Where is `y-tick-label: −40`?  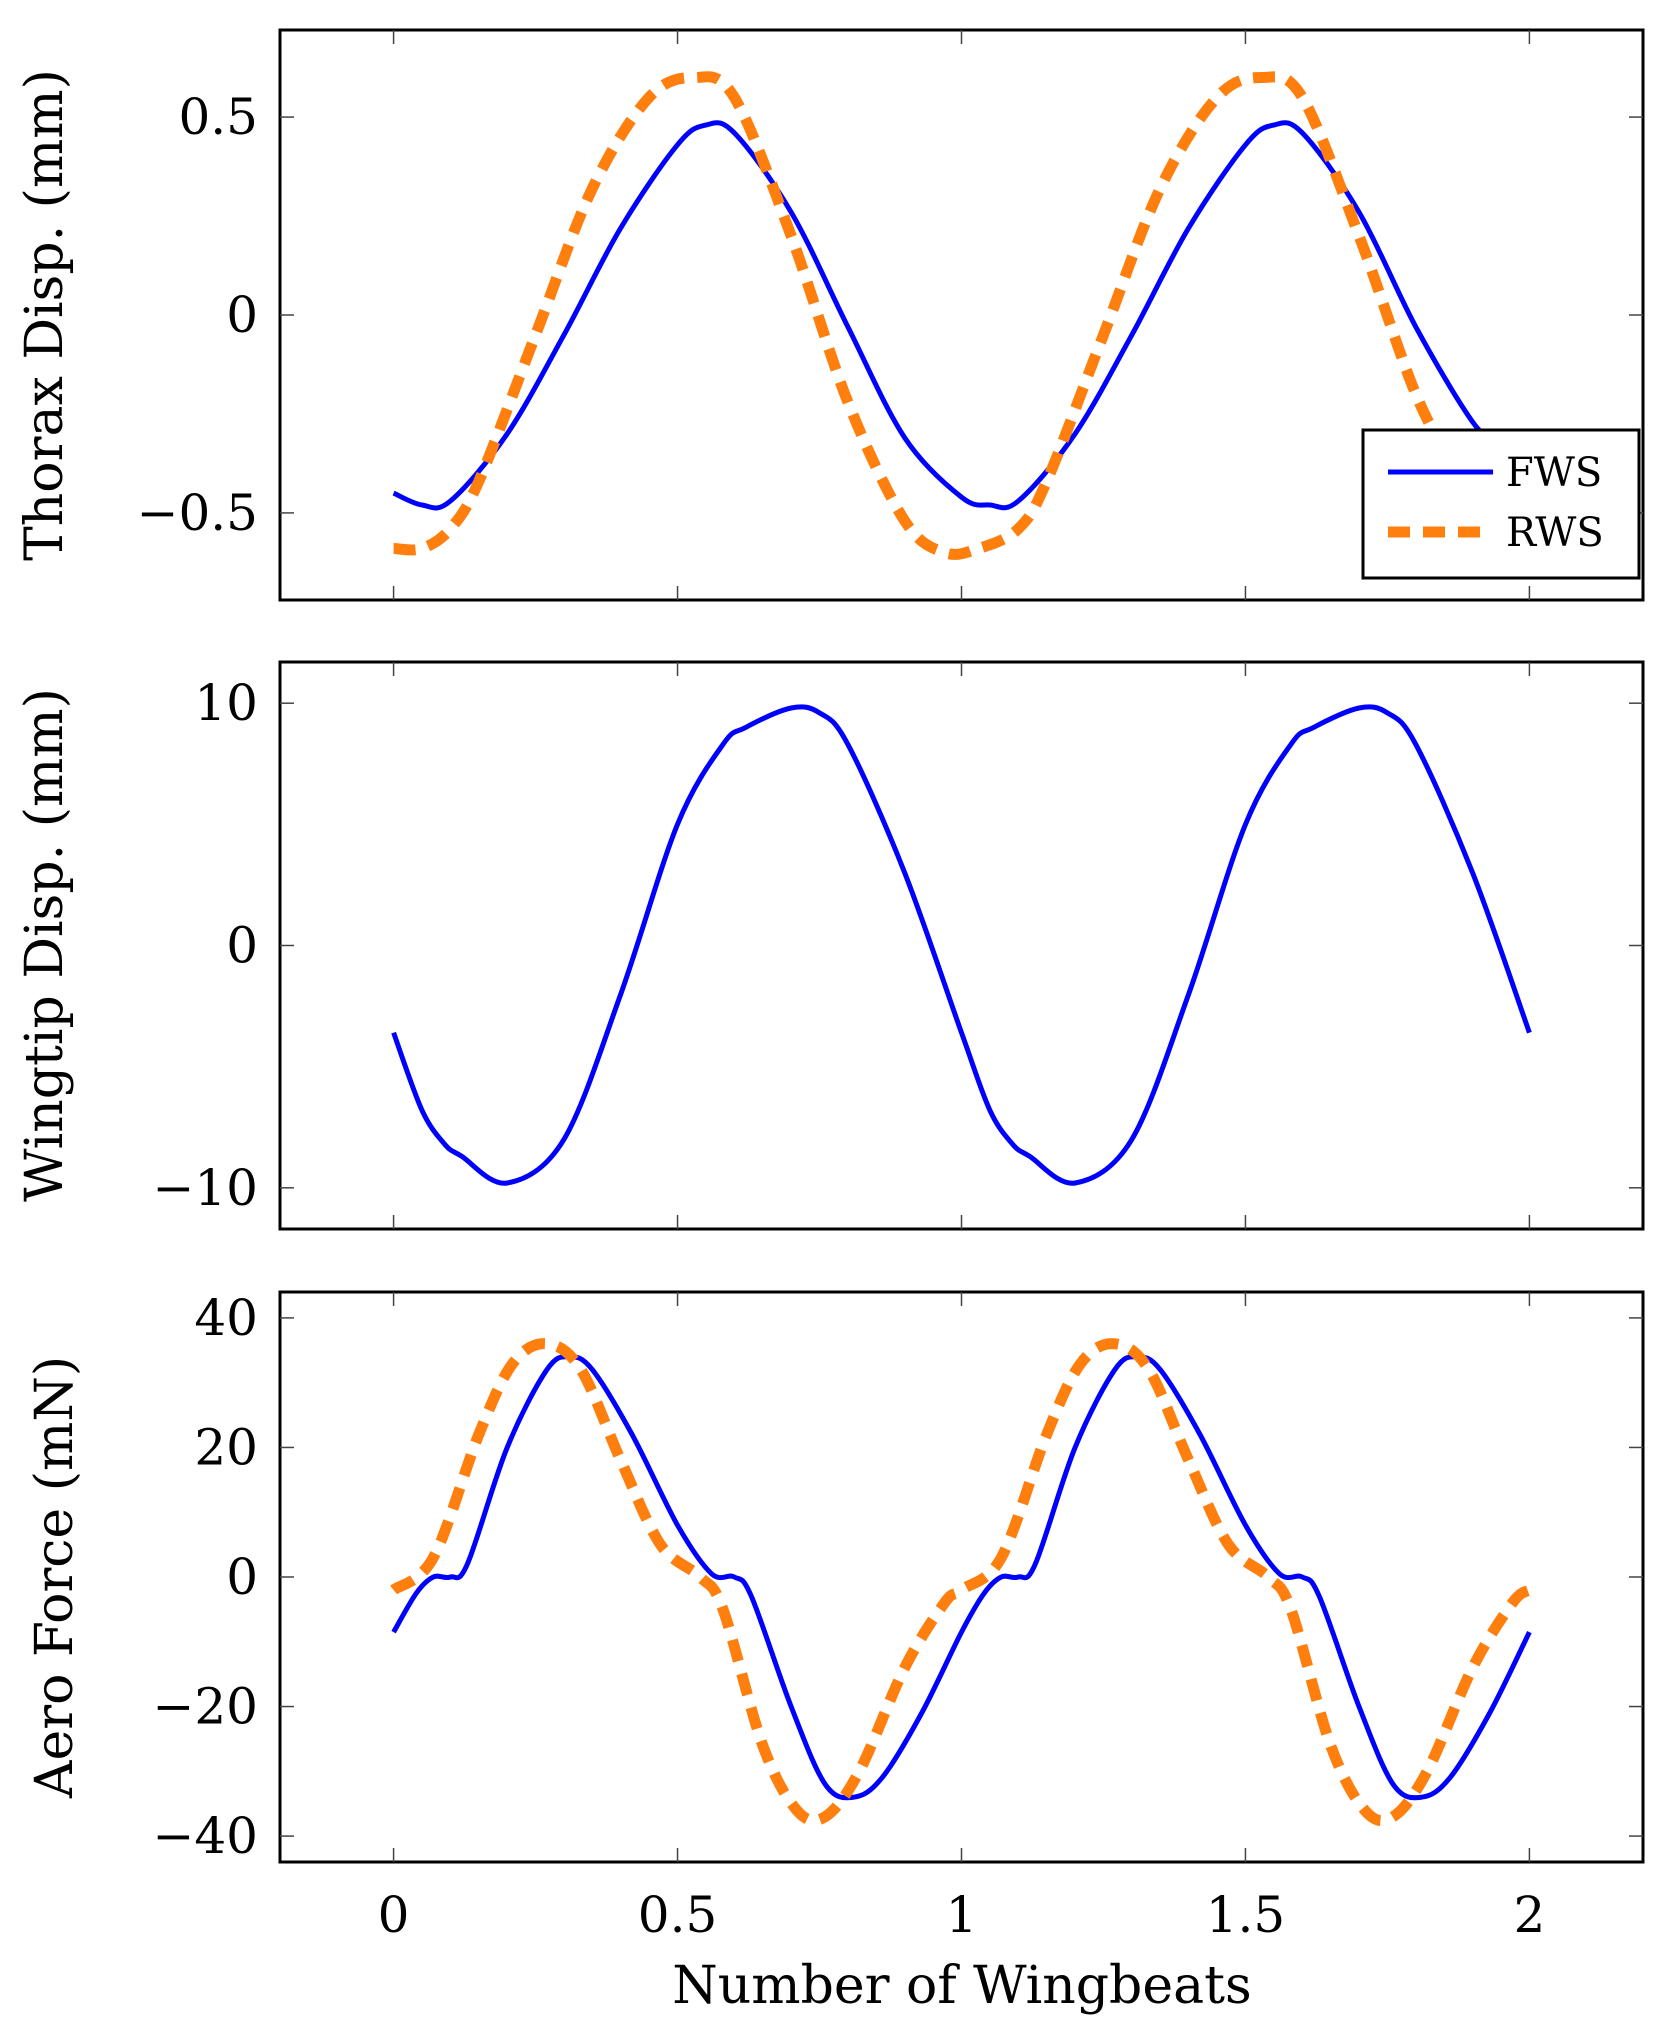 y-tick-label: −40 is located at coordinates (205, 1836).